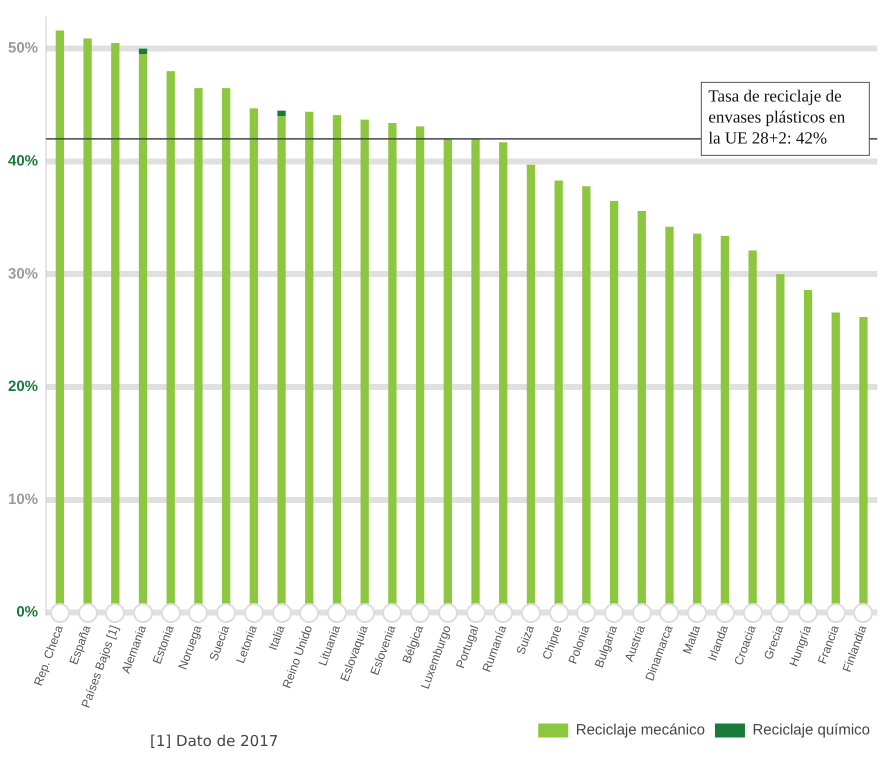  Describe the element at coordinates (811, 730) in the screenshot. I see `legend-label: Reciclaje químico` at that location.